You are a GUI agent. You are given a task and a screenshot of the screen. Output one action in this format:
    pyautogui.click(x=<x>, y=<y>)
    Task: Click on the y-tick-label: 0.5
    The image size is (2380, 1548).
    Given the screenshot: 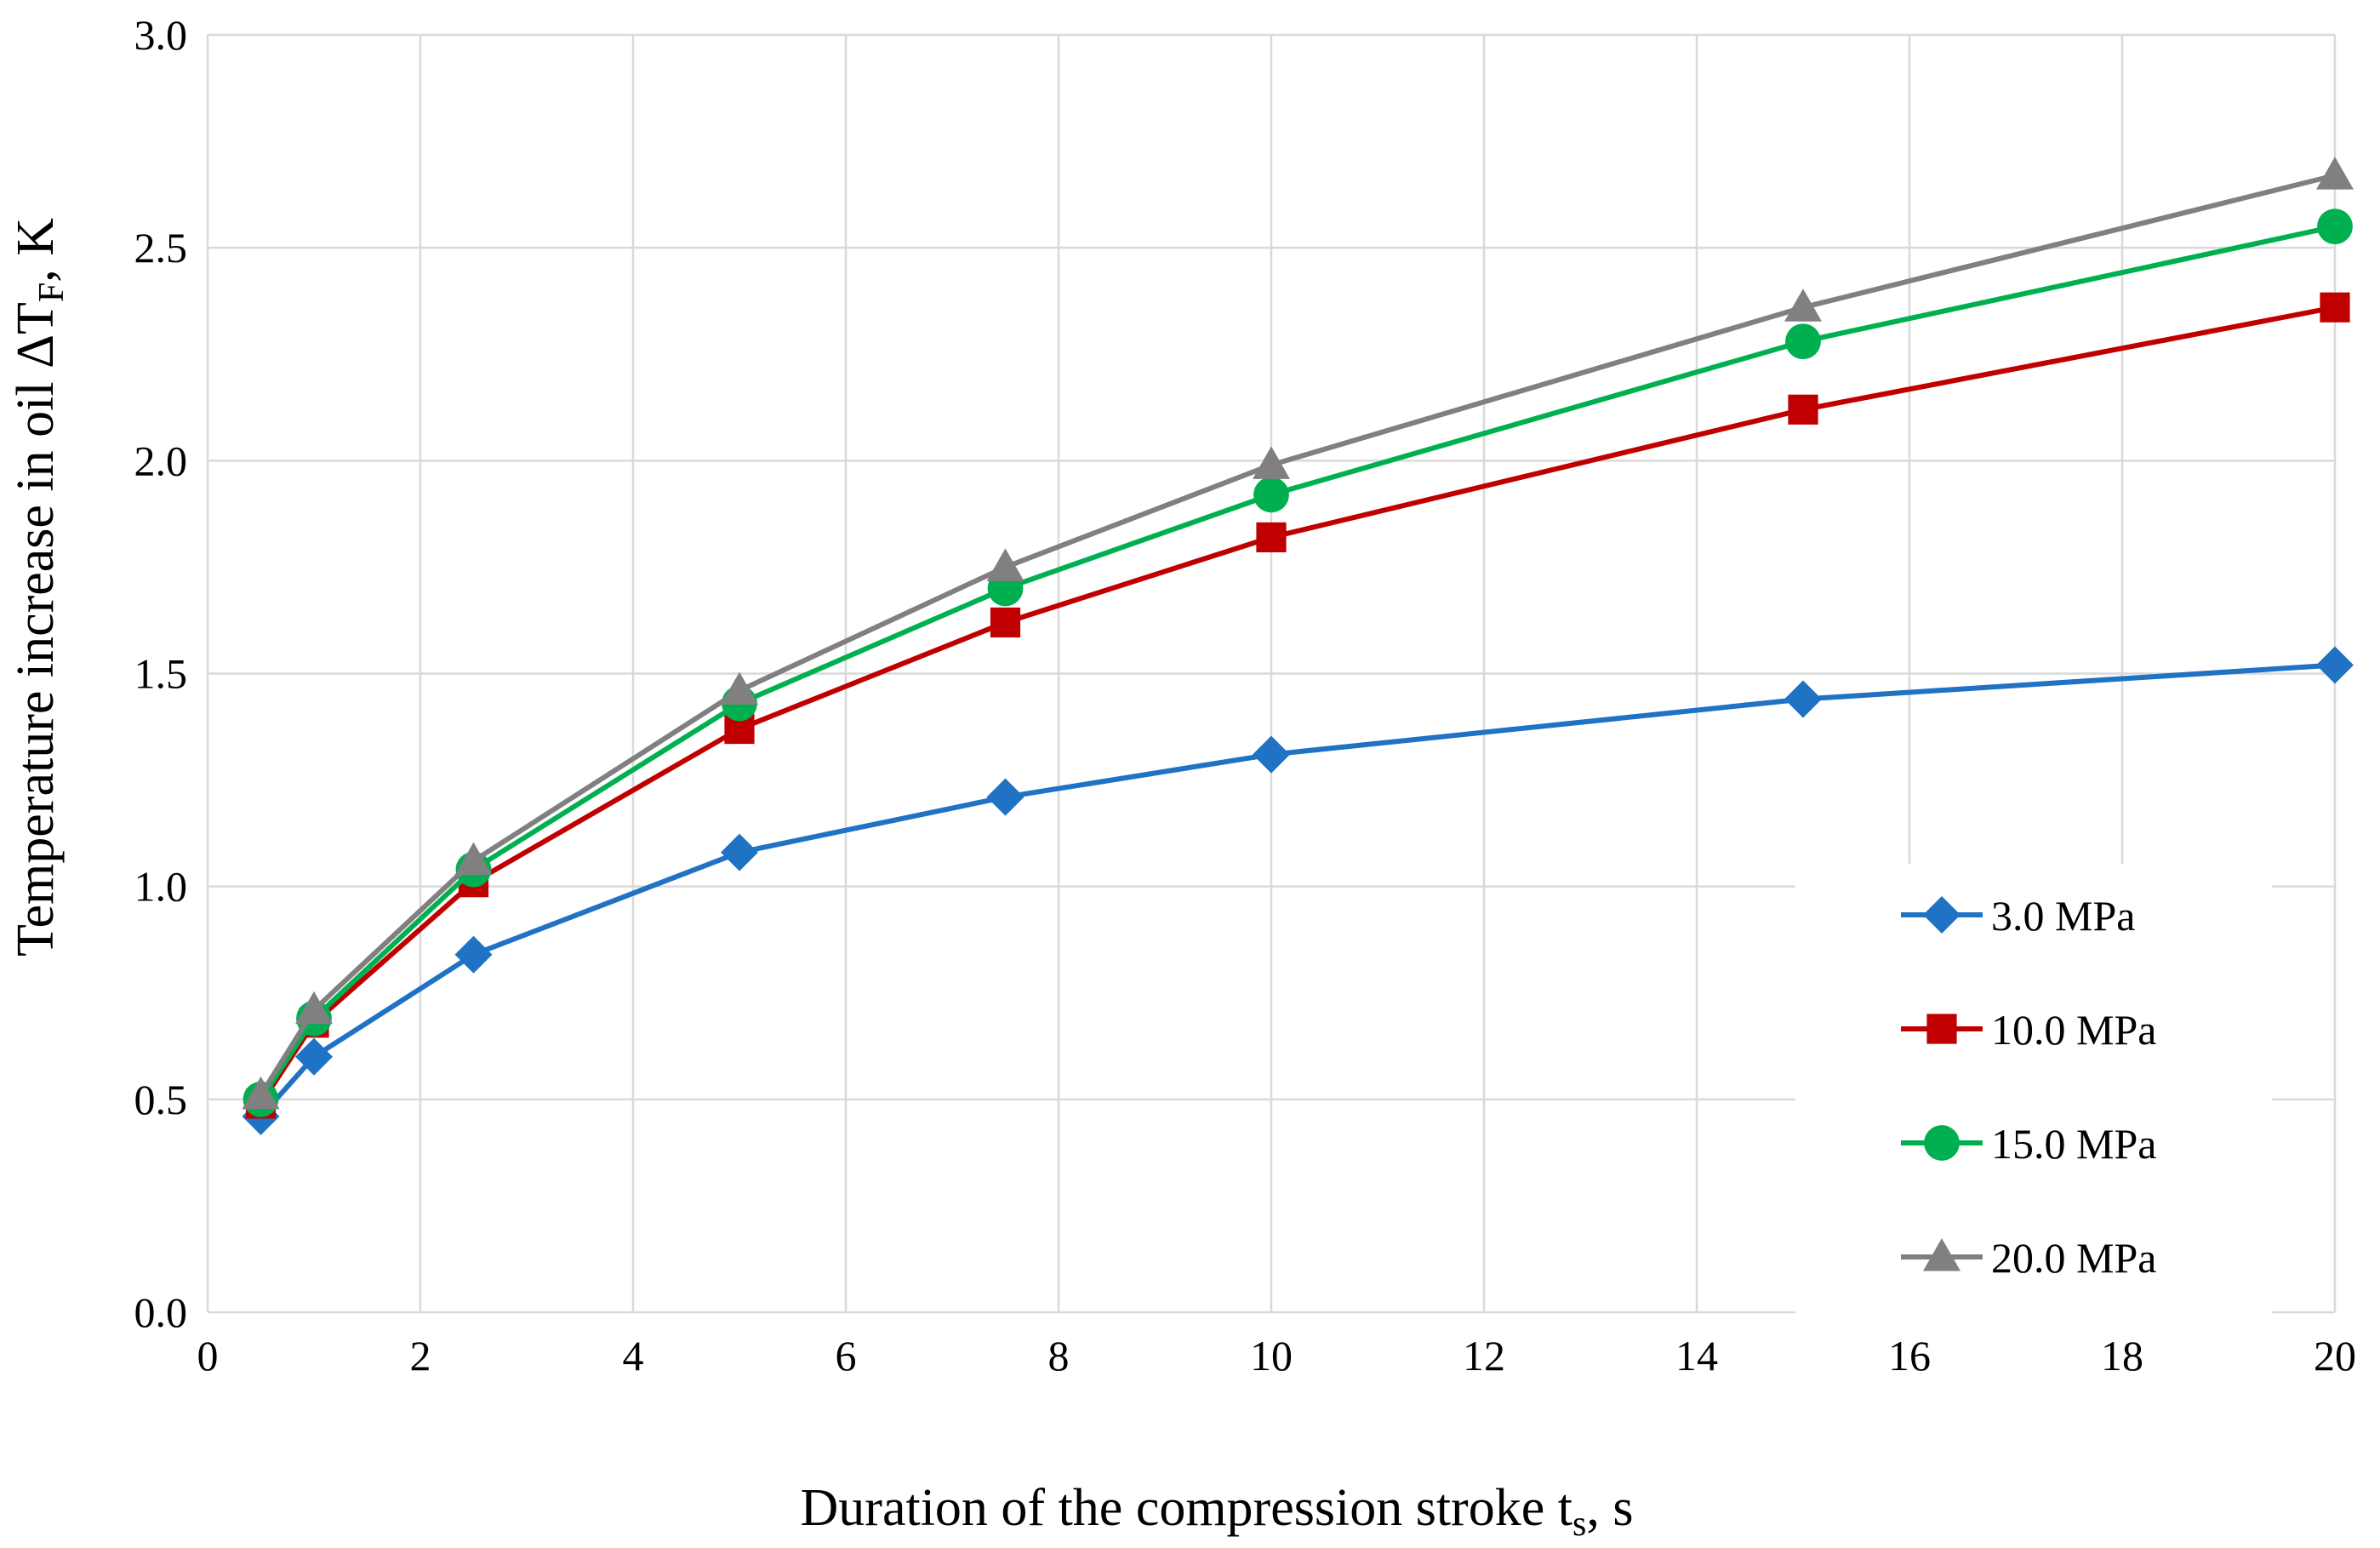 What is the action you would take?
    pyautogui.click(x=161, y=1099)
    